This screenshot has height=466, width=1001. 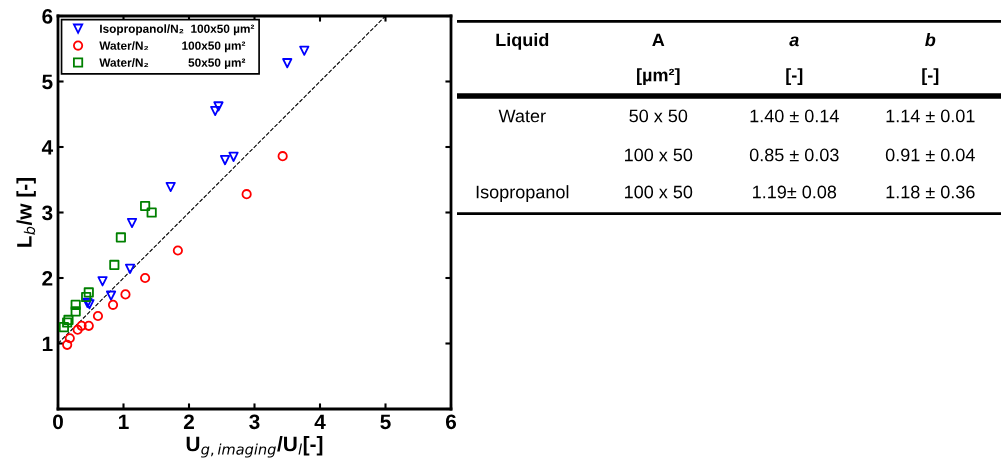 What do you see at coordinates (177, 30) in the screenshot?
I see `legend-label: Isopropanol/N₂ 100x50 µm²` at bounding box center [177, 30].